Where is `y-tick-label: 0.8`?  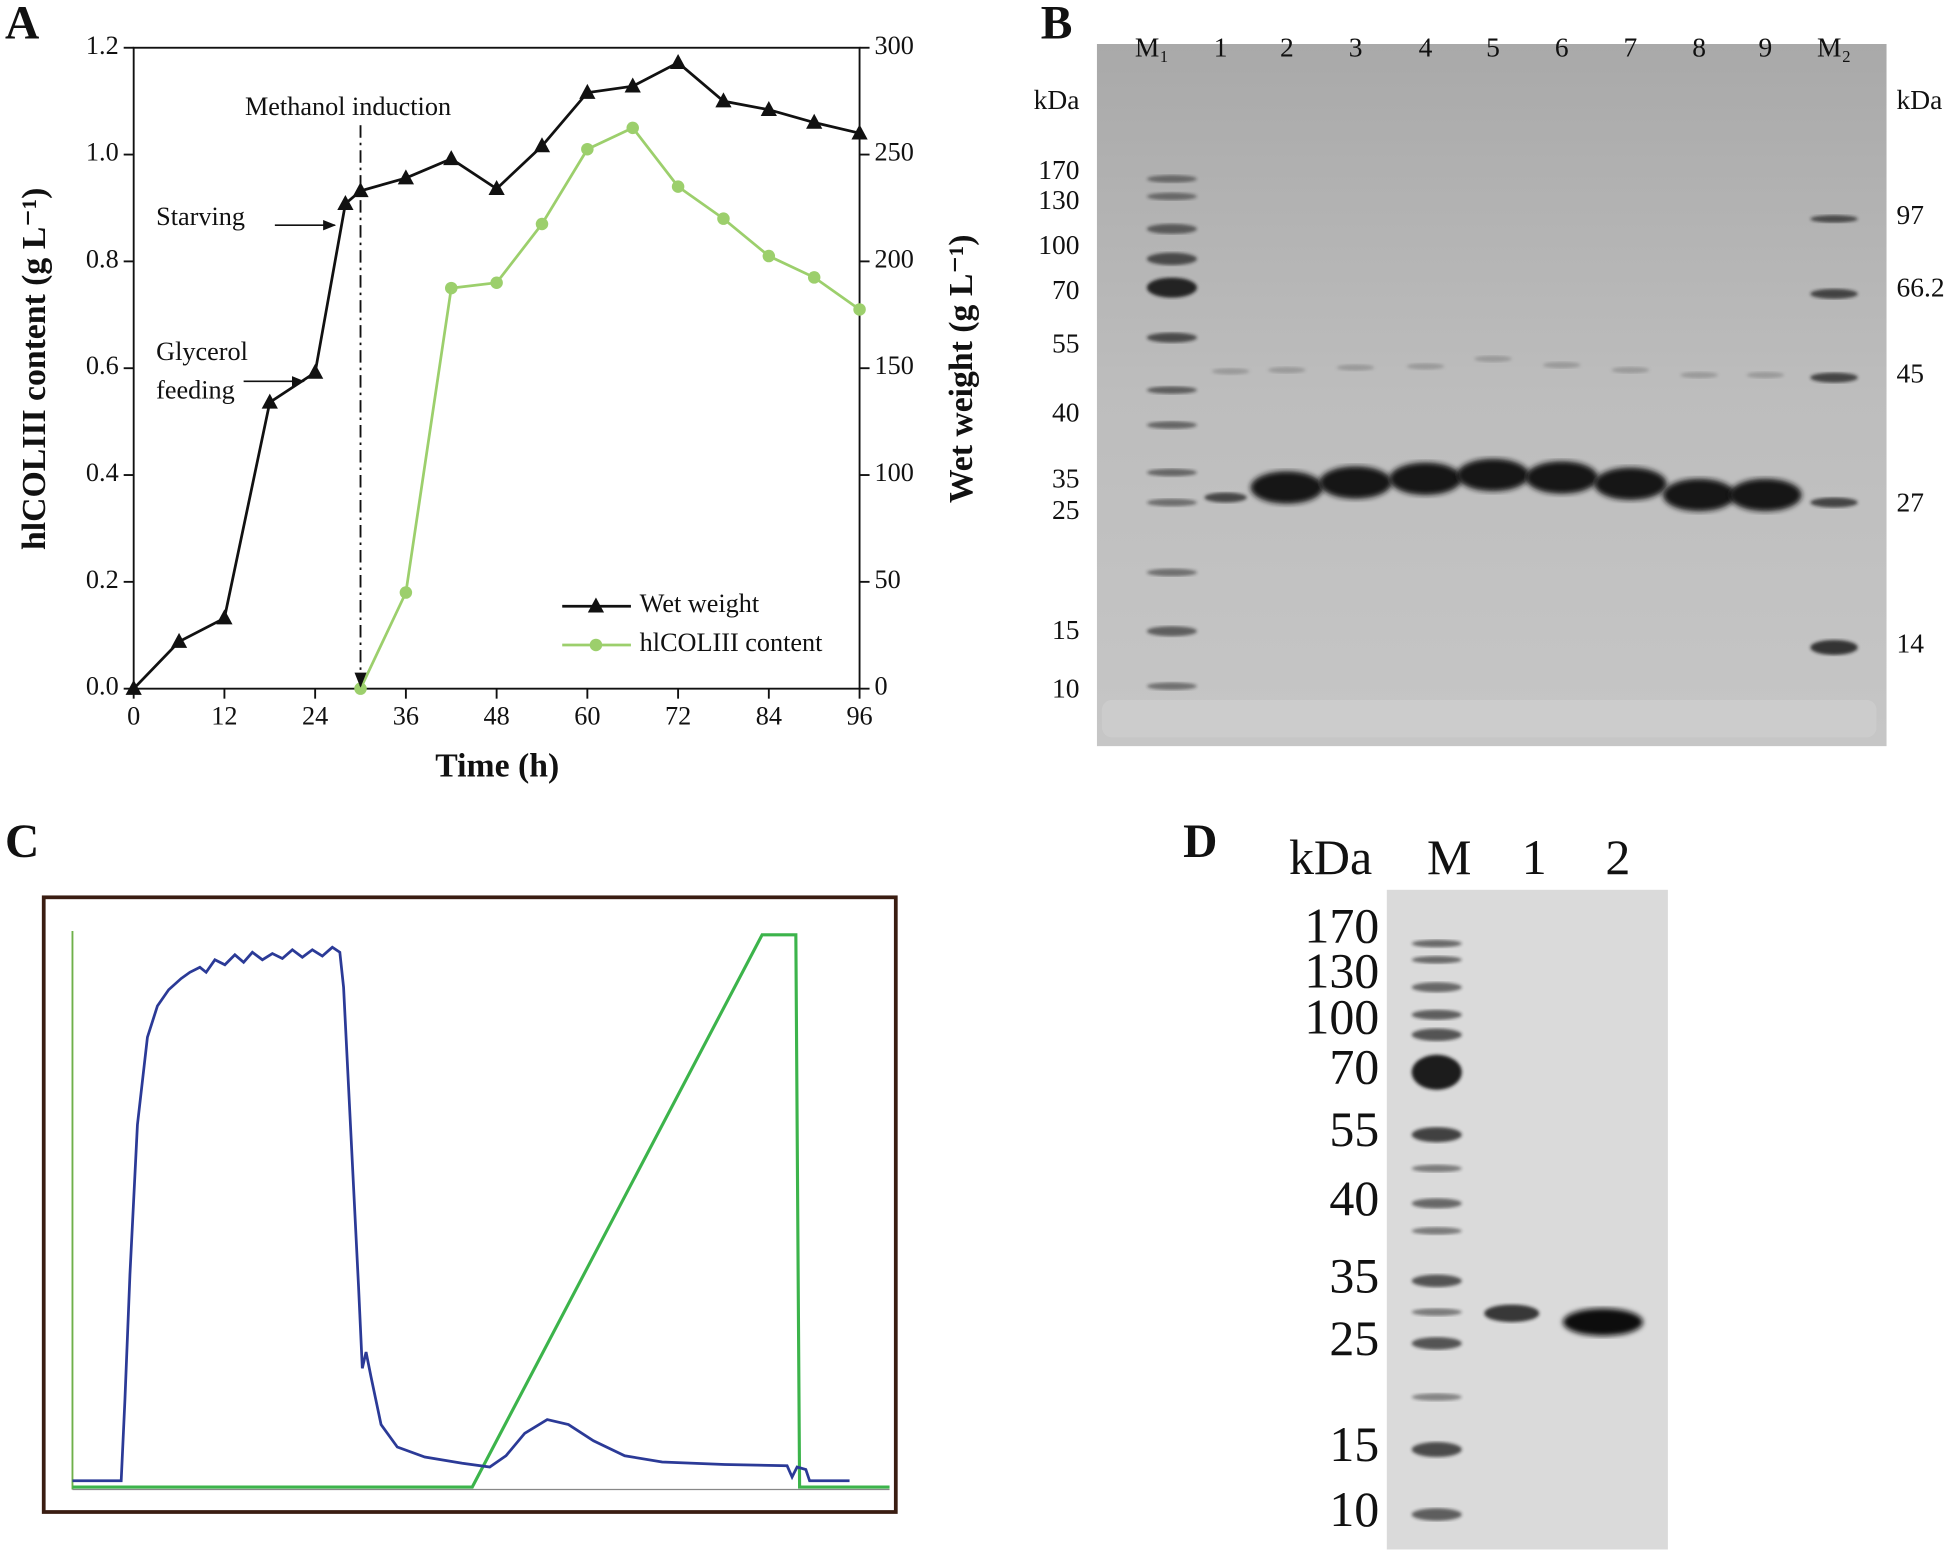
y-tick-label: 0.8 is located at coordinates (102, 258).